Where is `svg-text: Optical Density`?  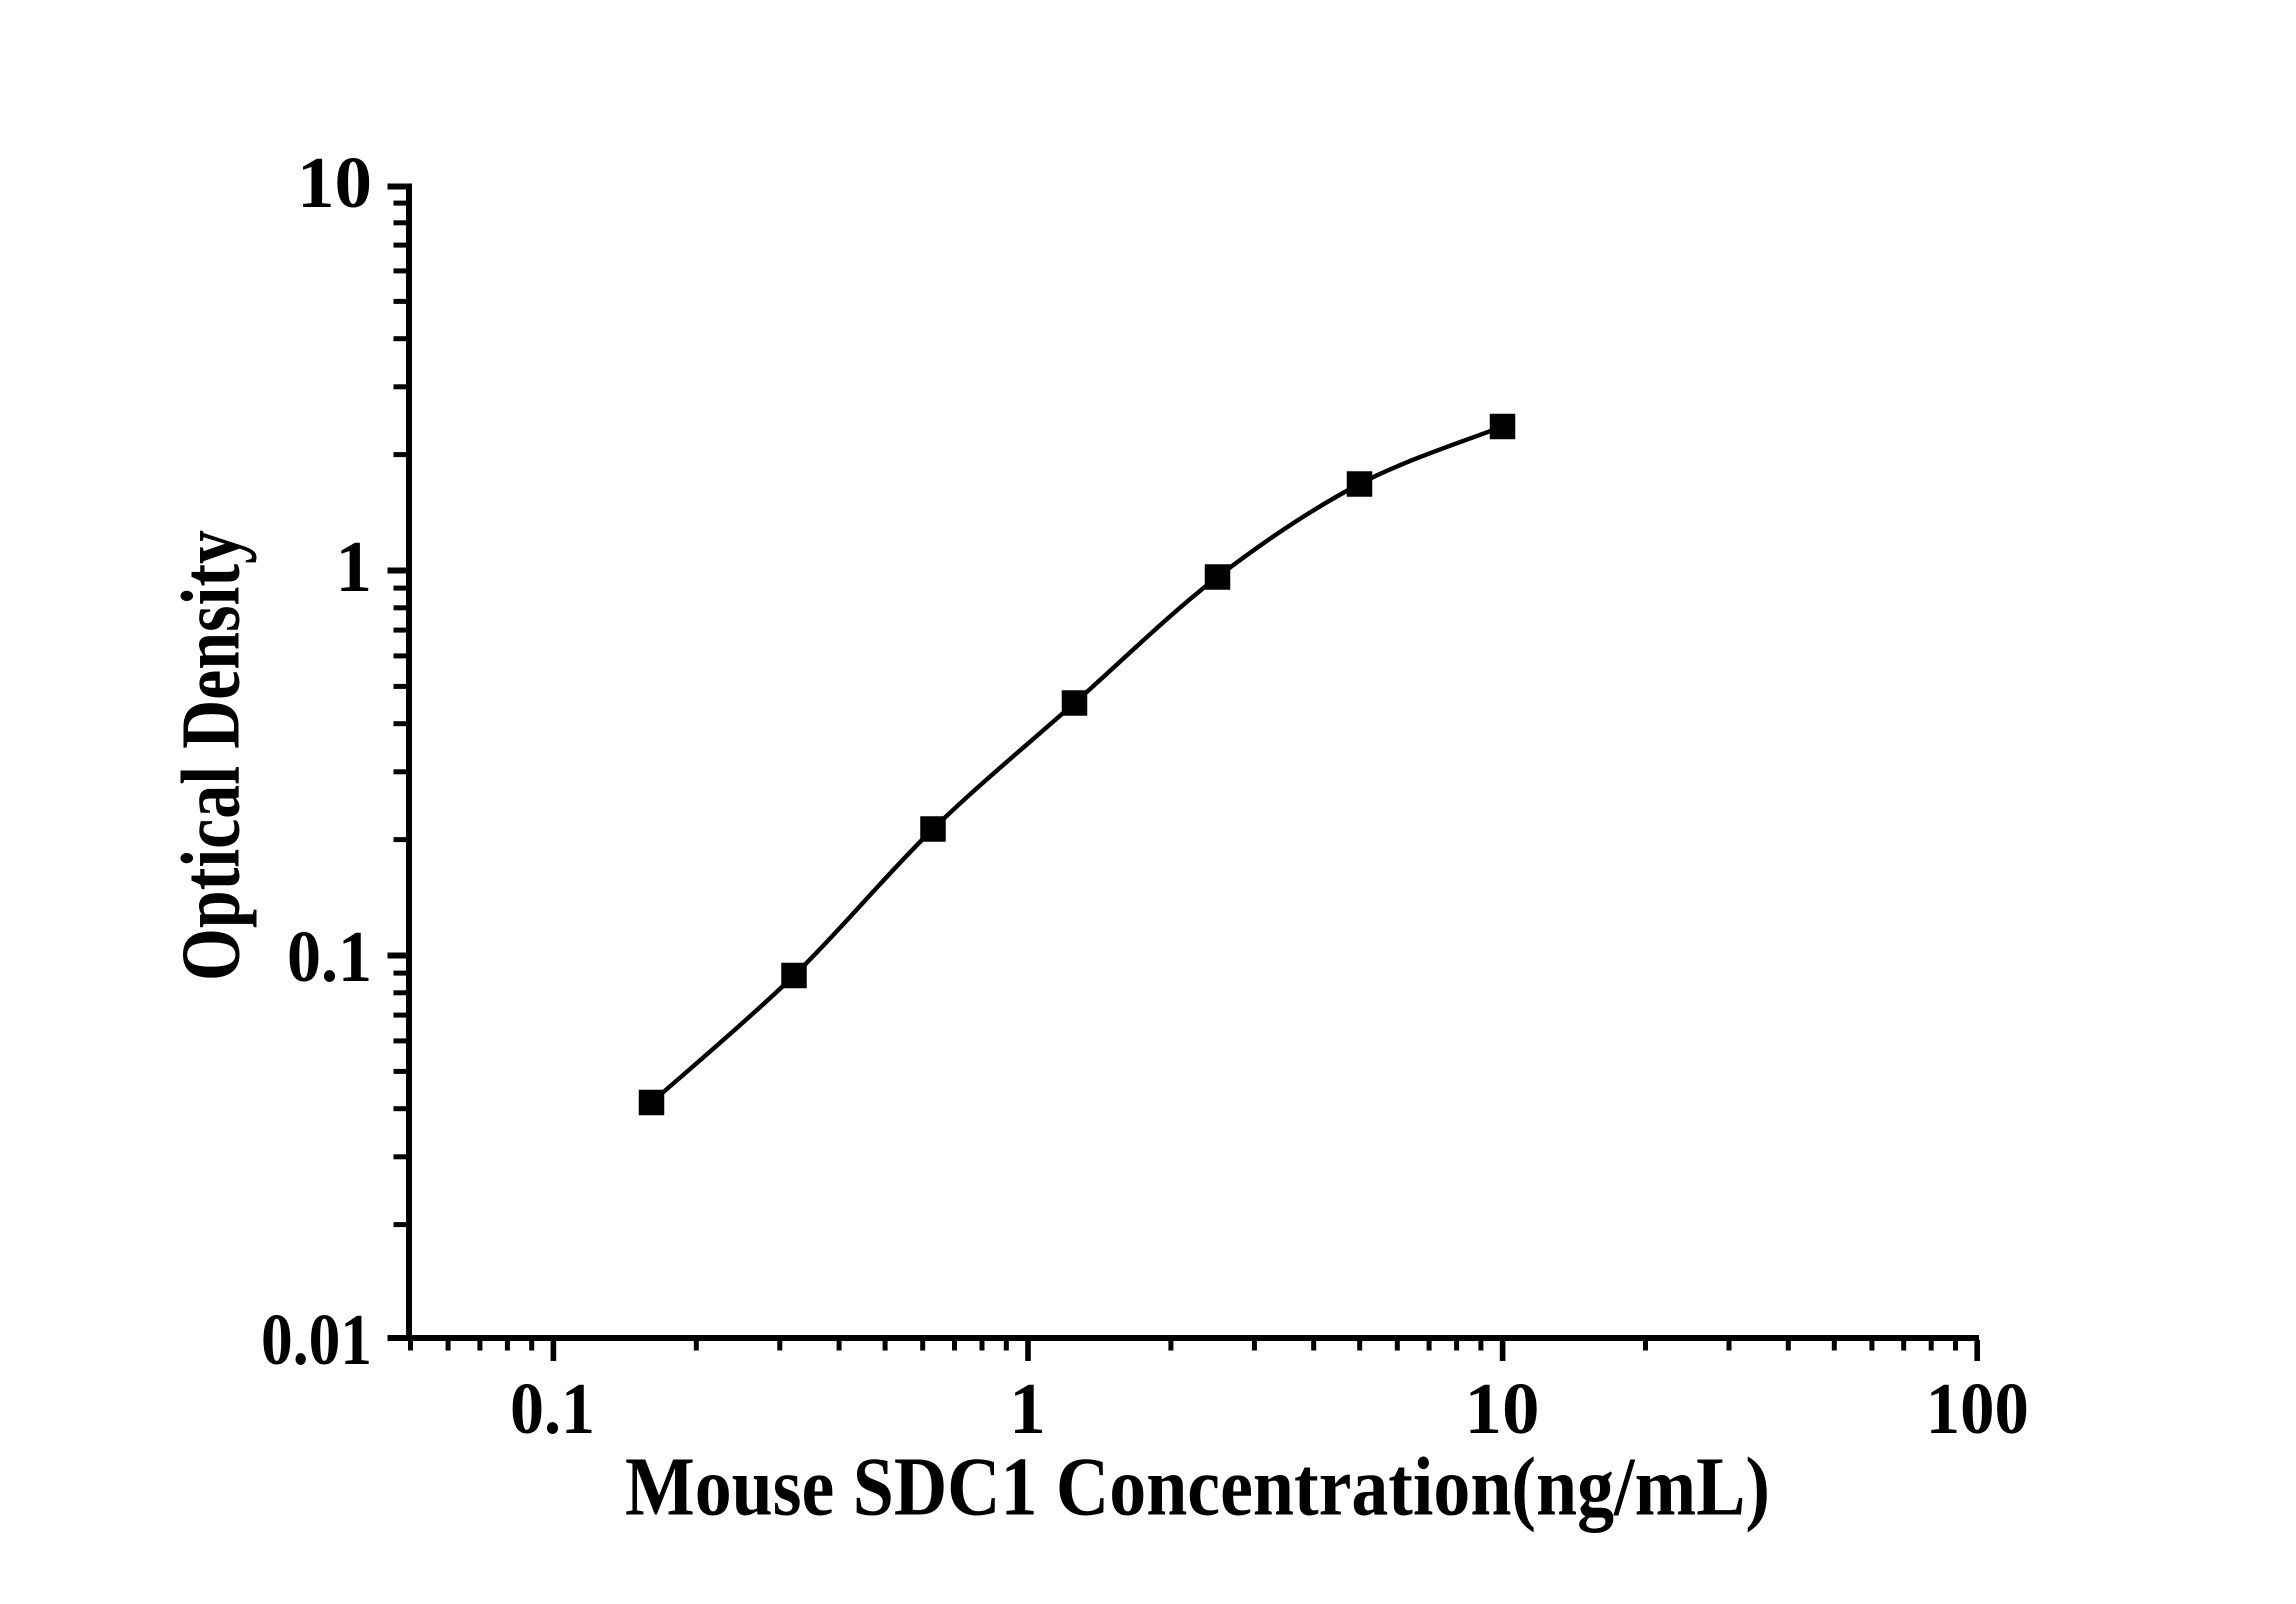 svg-text: Optical Density is located at coordinates (211, 755).